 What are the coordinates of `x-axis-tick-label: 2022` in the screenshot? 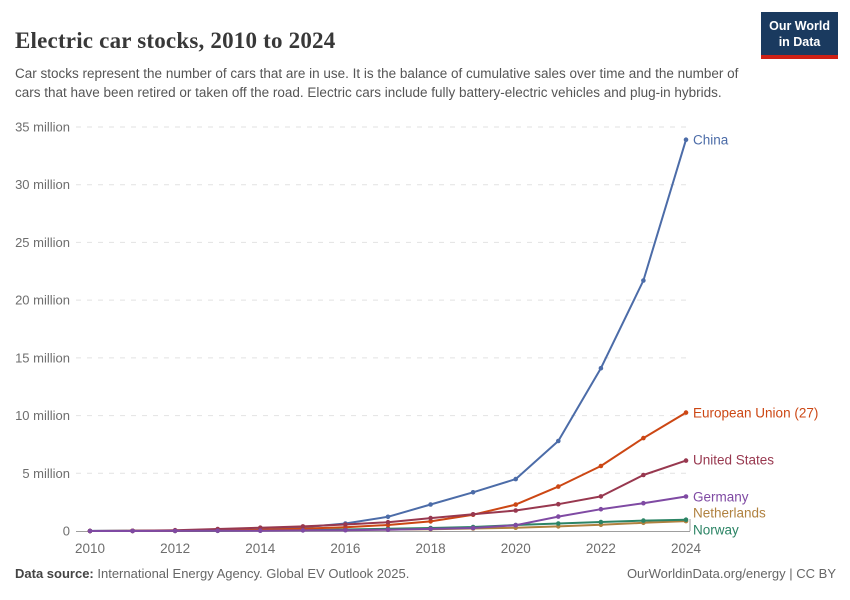 It's located at (601, 548).